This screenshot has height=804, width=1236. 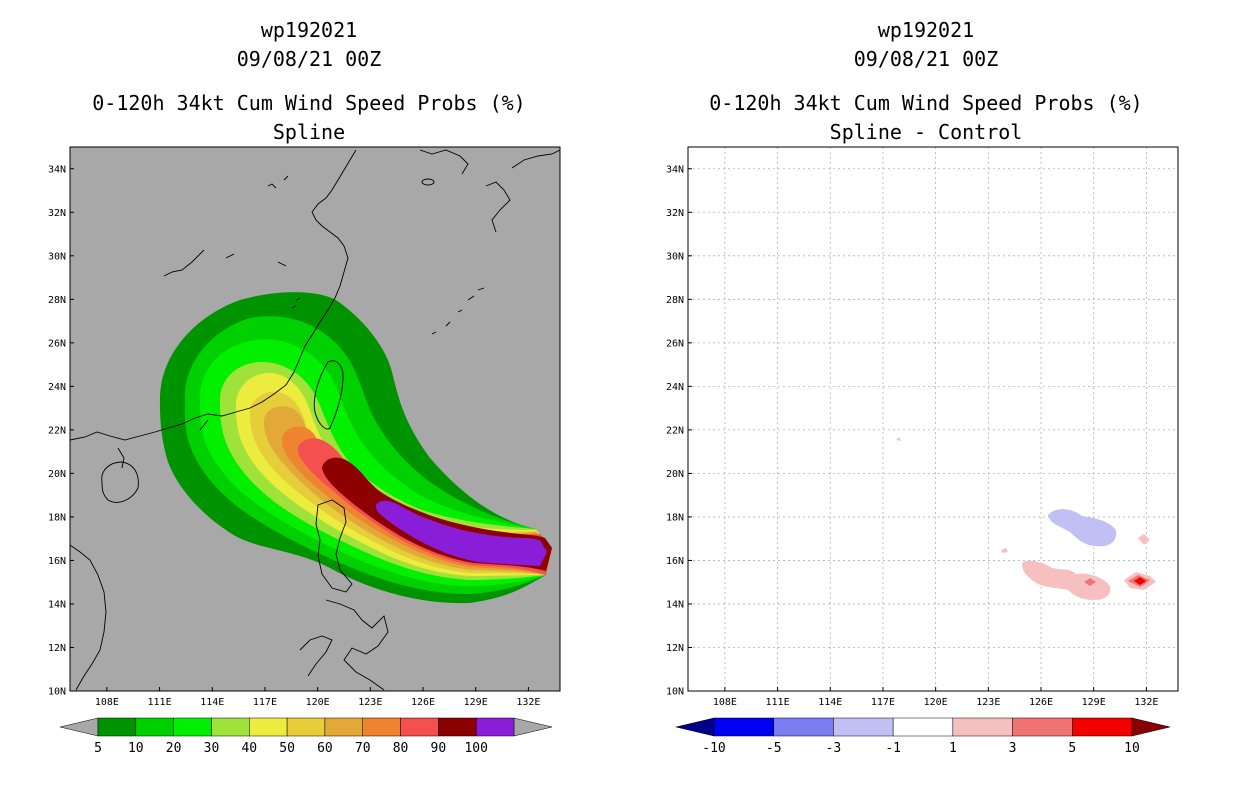 What do you see at coordinates (1082, 528) in the screenshot?
I see `negative-difference-blob` at bounding box center [1082, 528].